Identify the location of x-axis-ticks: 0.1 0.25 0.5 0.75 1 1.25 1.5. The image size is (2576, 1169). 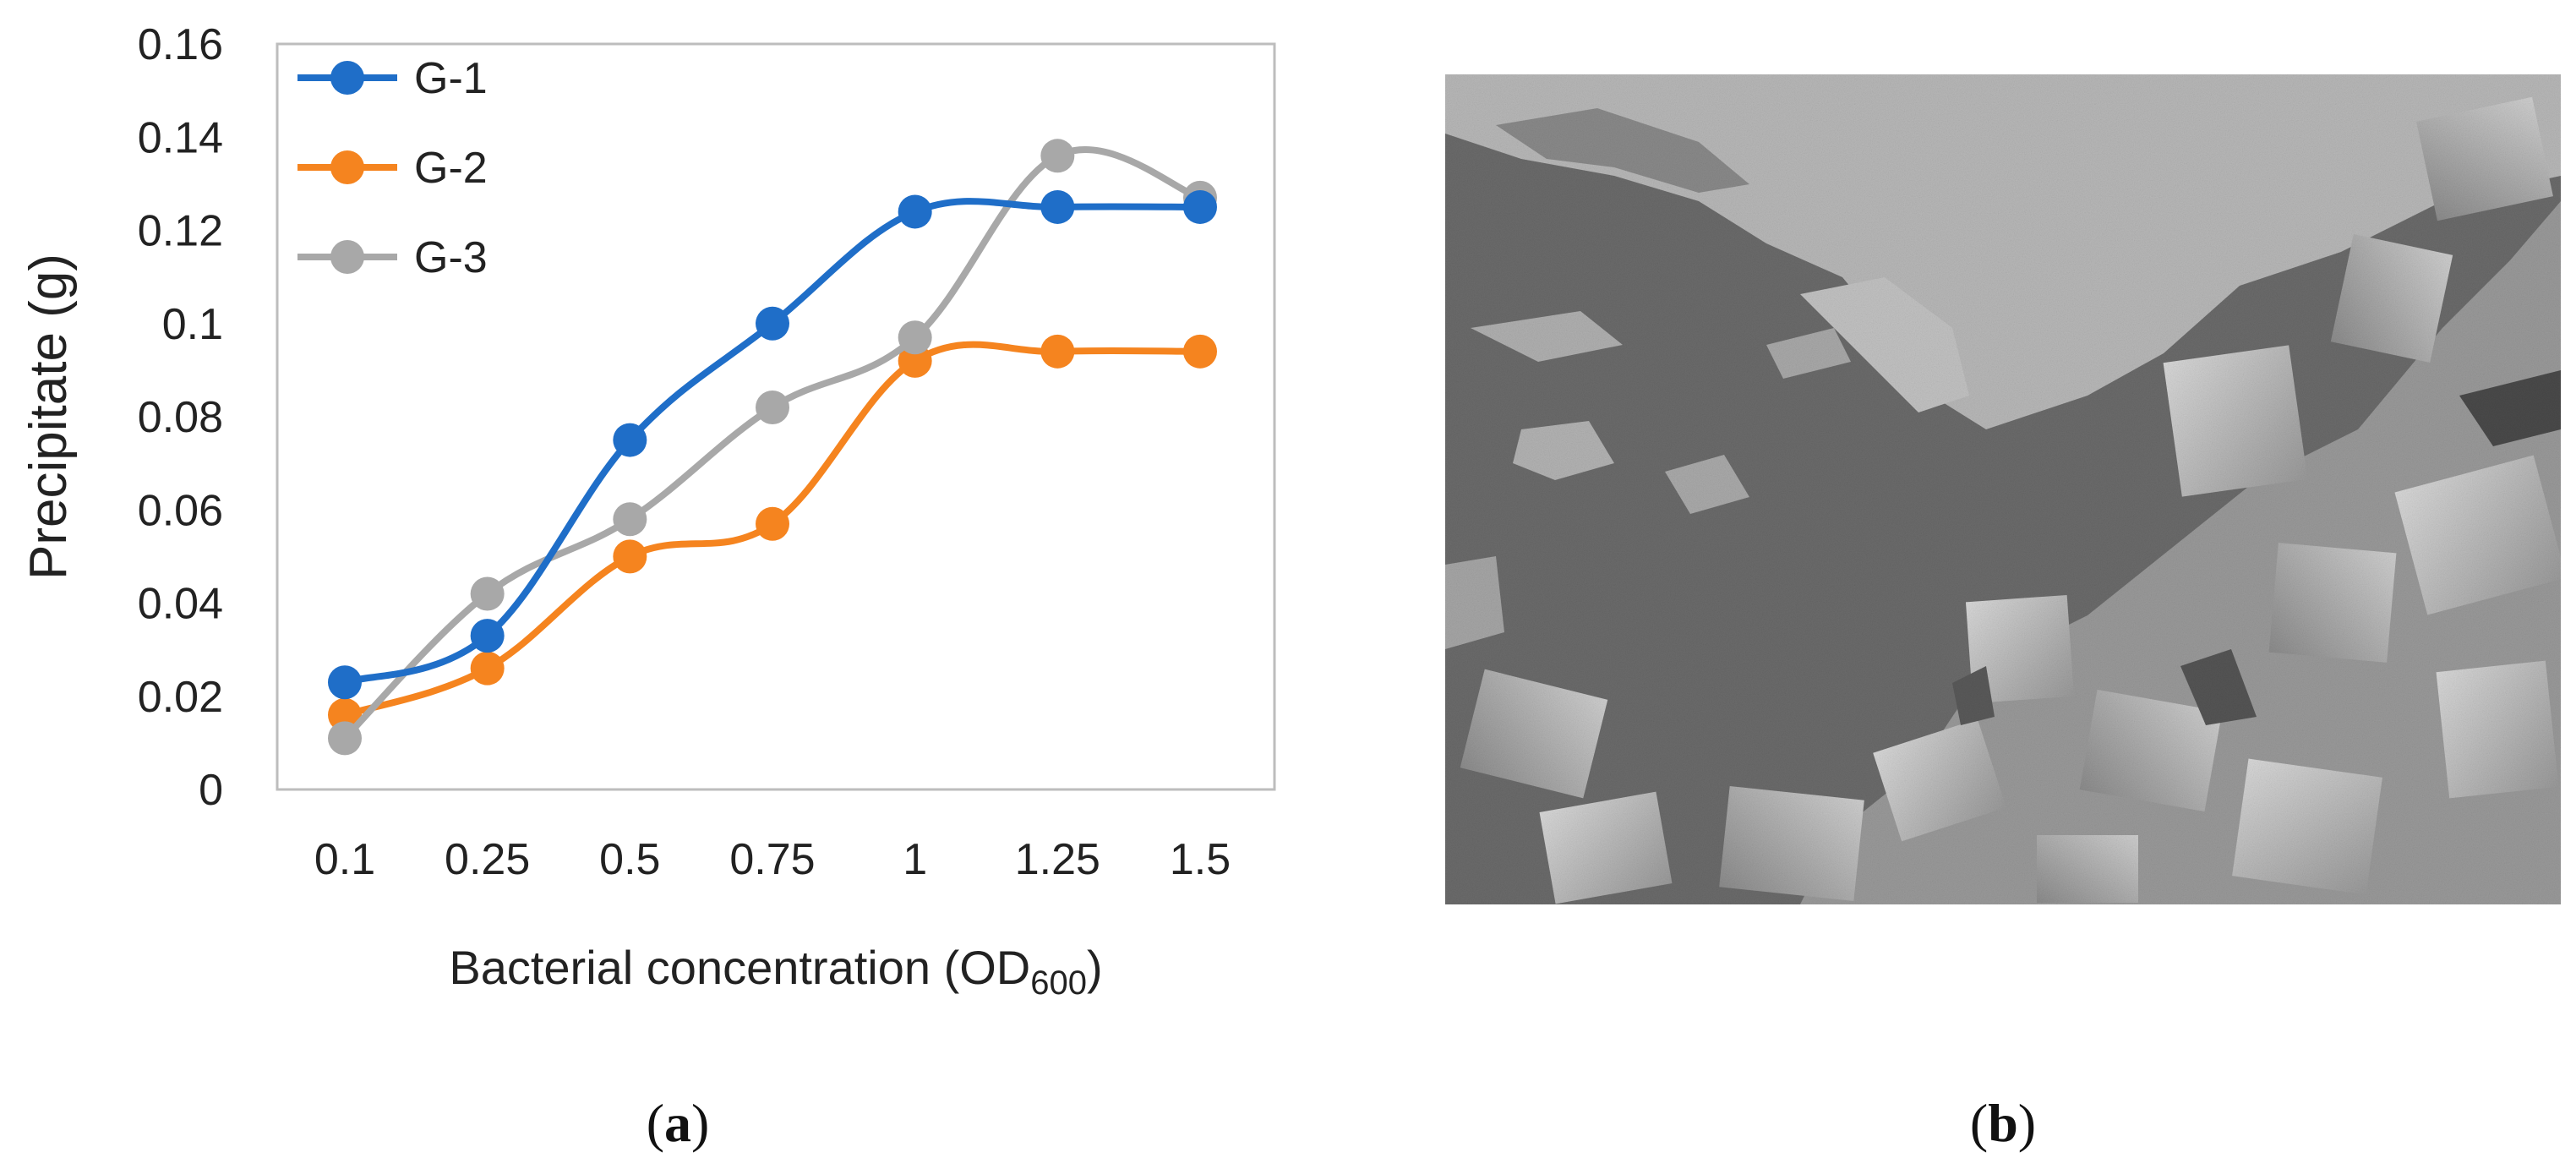
(772, 859).